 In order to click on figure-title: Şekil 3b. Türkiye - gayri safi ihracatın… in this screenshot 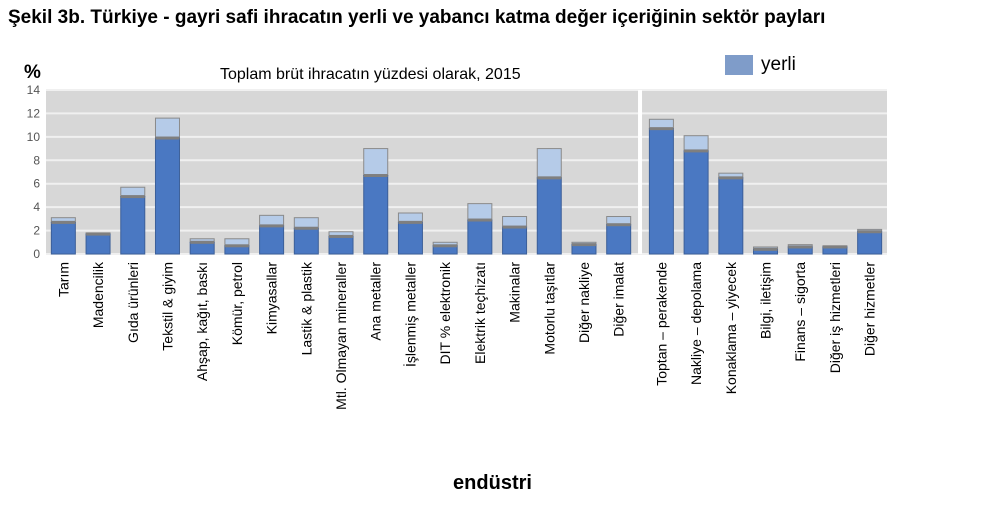, I will do `click(417, 17)`.